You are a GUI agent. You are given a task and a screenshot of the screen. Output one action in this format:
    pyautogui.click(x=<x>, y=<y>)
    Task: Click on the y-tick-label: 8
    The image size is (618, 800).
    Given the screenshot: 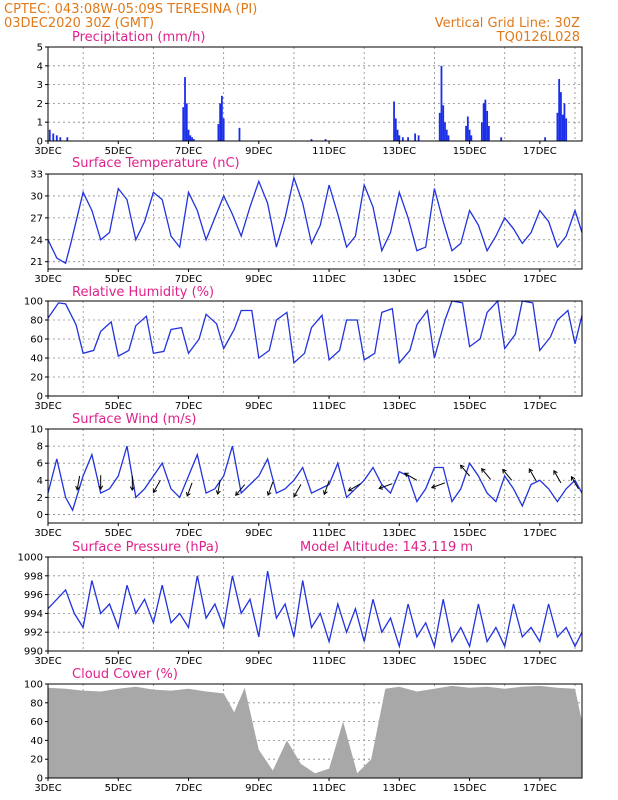 What is the action you would take?
    pyautogui.click(x=40, y=447)
    